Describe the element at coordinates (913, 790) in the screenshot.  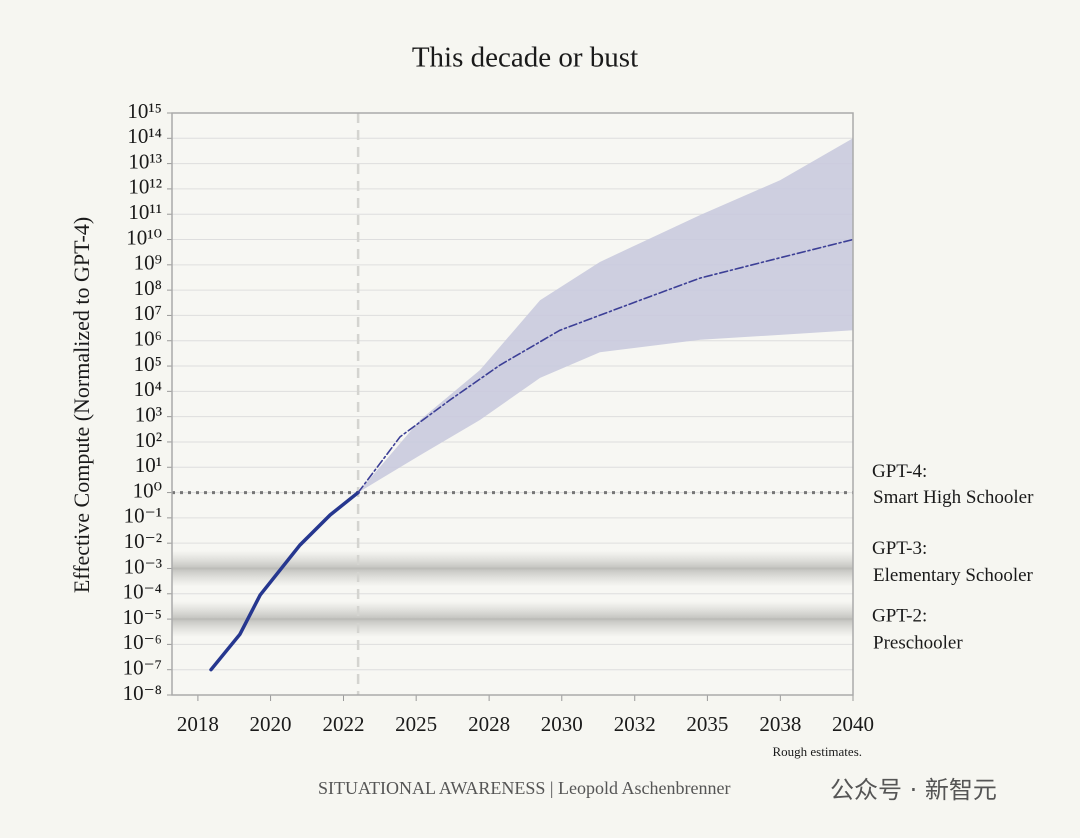
I see `watermark: 公众号 · 新智元` at that location.